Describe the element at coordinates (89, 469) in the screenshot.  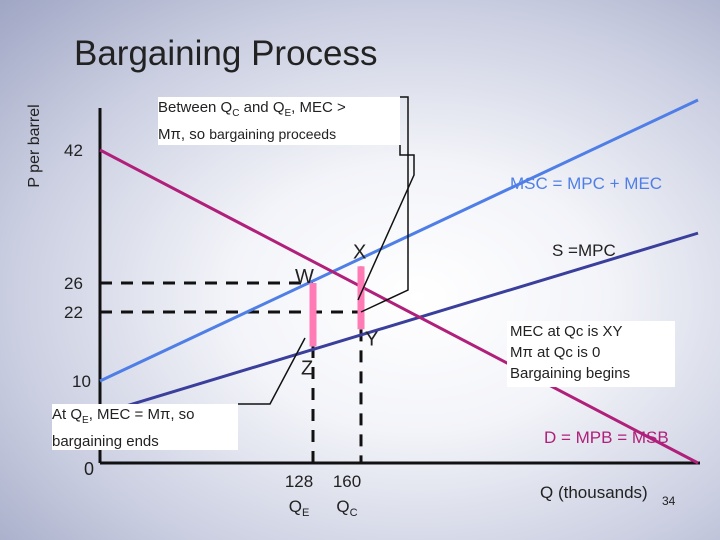
I see `origin-label: 0` at that location.